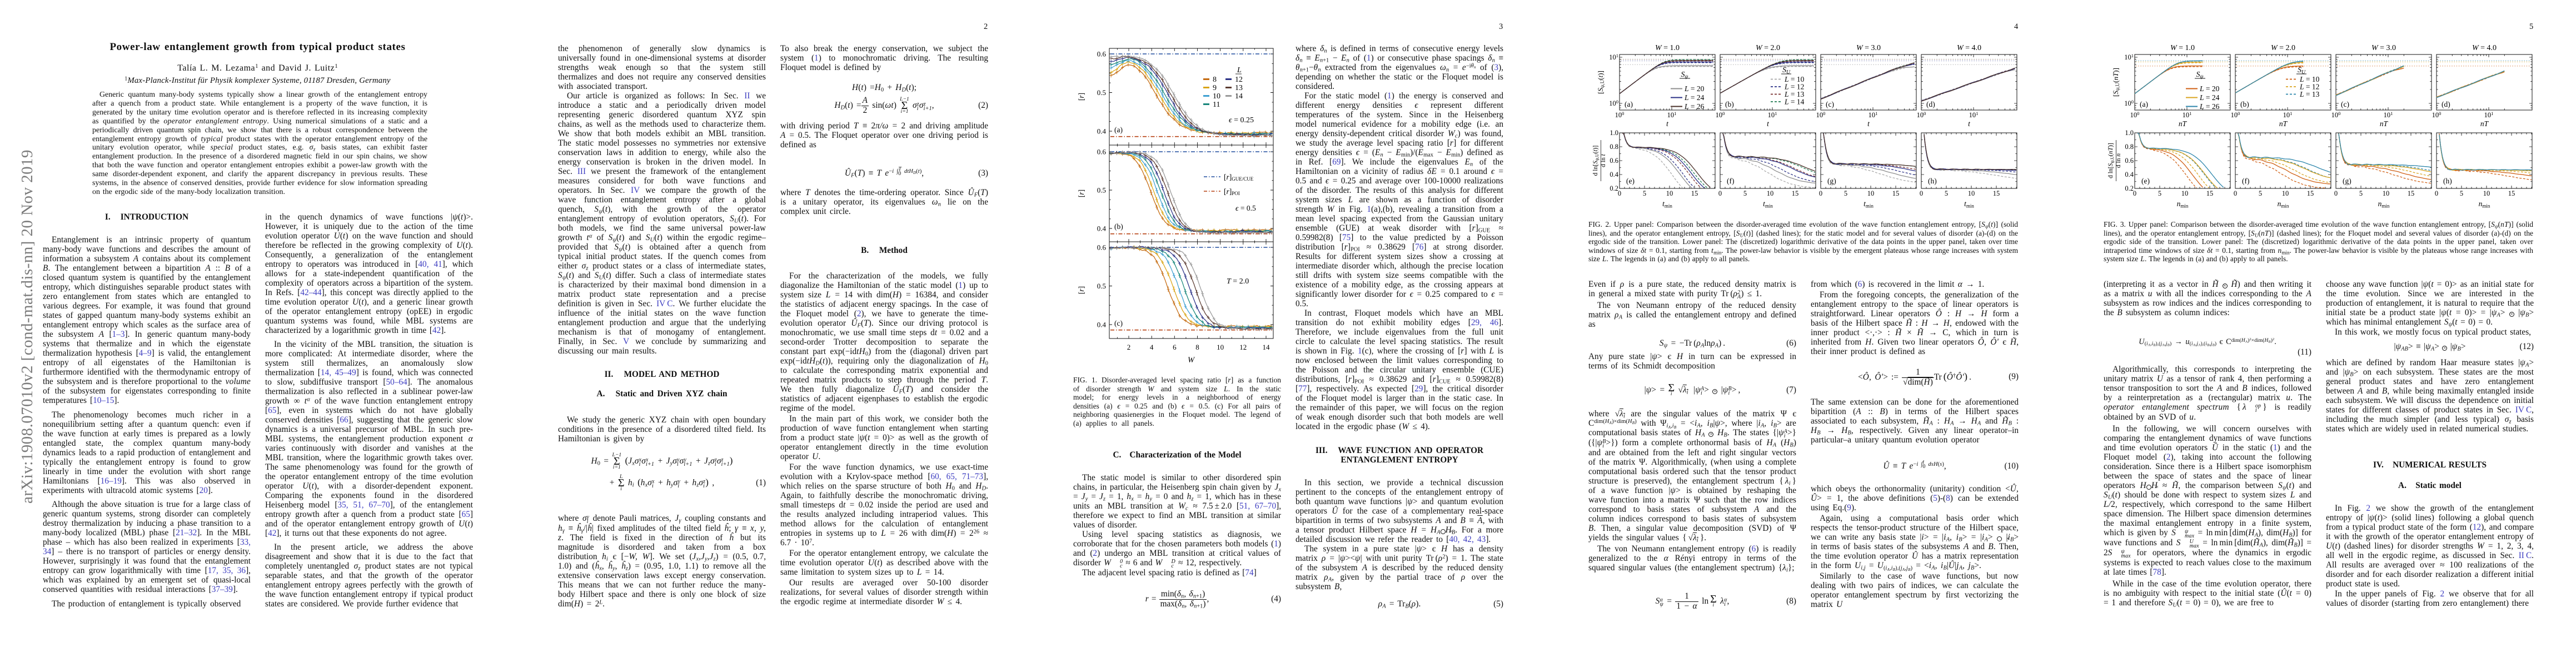  What do you see at coordinates (1152, 347) in the screenshot?
I see `svg-text: 4` at bounding box center [1152, 347].